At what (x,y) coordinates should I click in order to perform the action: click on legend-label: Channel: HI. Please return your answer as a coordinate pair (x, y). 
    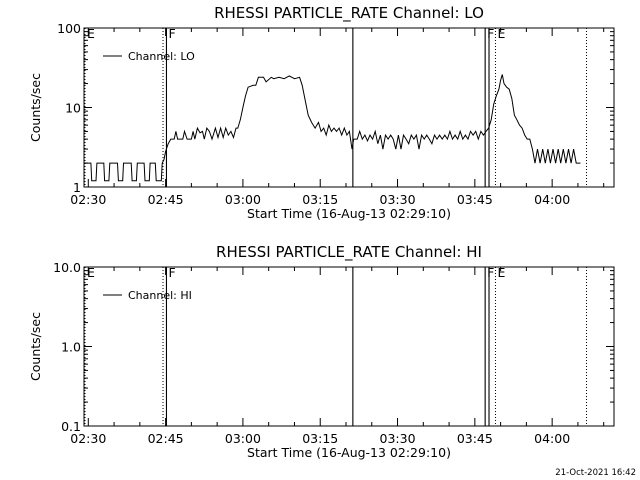
    Looking at the image, I should click on (160, 295).